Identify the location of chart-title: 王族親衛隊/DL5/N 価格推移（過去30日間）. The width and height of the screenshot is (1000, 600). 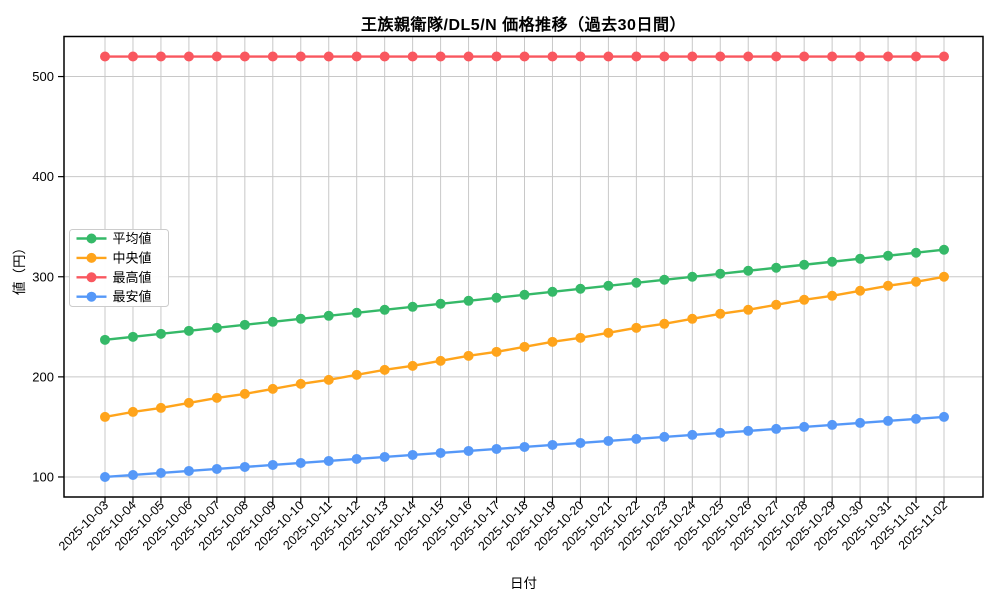
(523, 25).